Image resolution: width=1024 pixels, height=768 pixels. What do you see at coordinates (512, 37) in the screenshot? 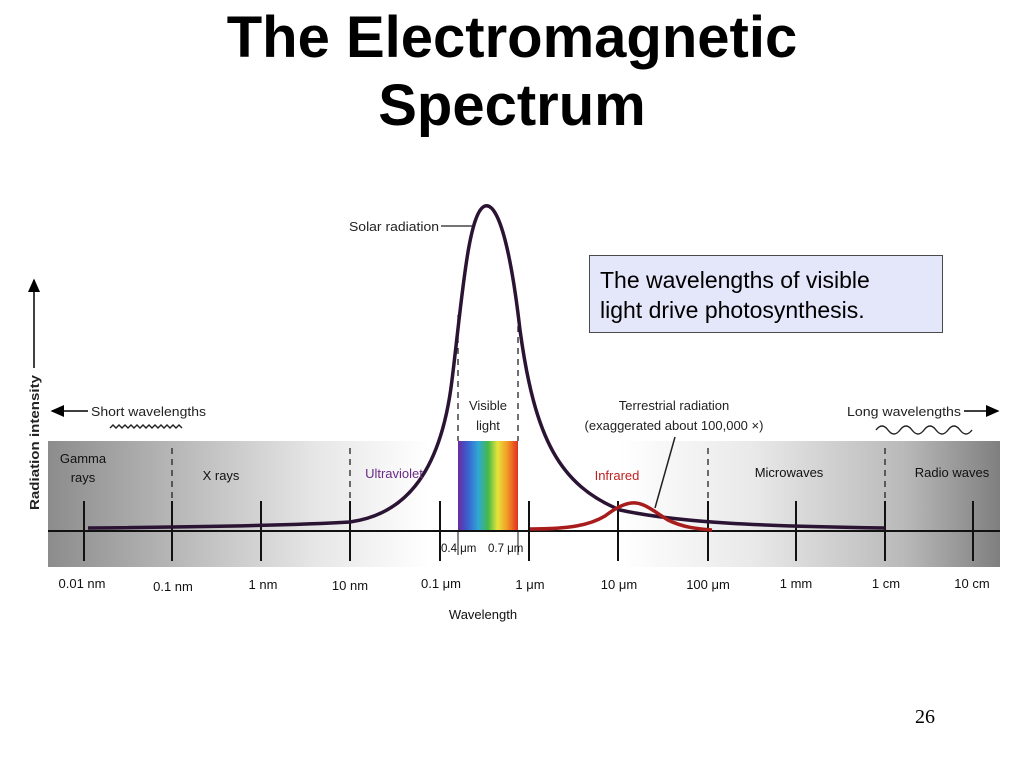
I see `title-line-1: The Electromagnetic` at bounding box center [512, 37].